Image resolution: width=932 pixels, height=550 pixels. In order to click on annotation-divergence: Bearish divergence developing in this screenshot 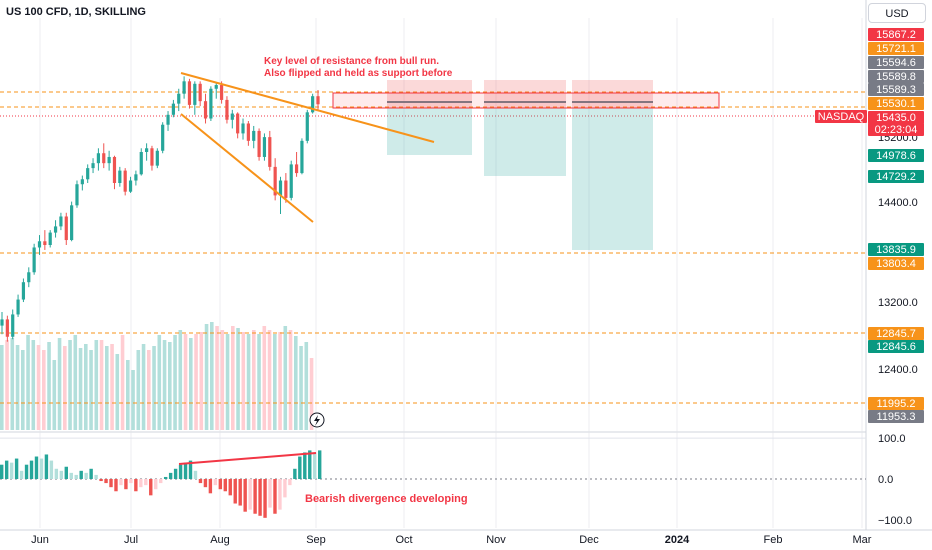, I will do `click(386, 499)`.